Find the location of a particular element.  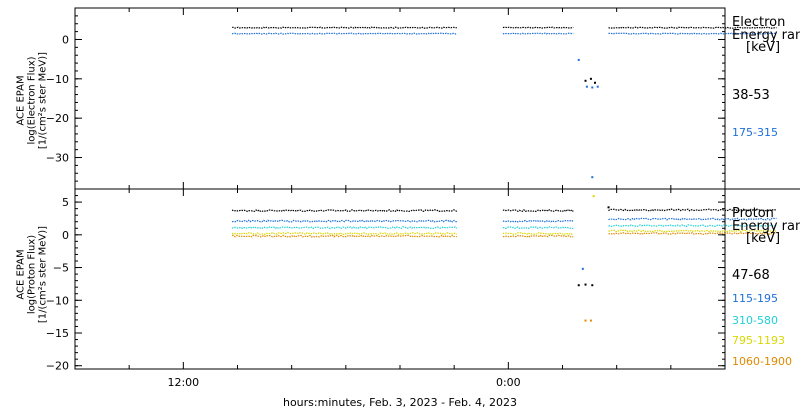

electron-legend-title: Electron is located at coordinates (759, 22).